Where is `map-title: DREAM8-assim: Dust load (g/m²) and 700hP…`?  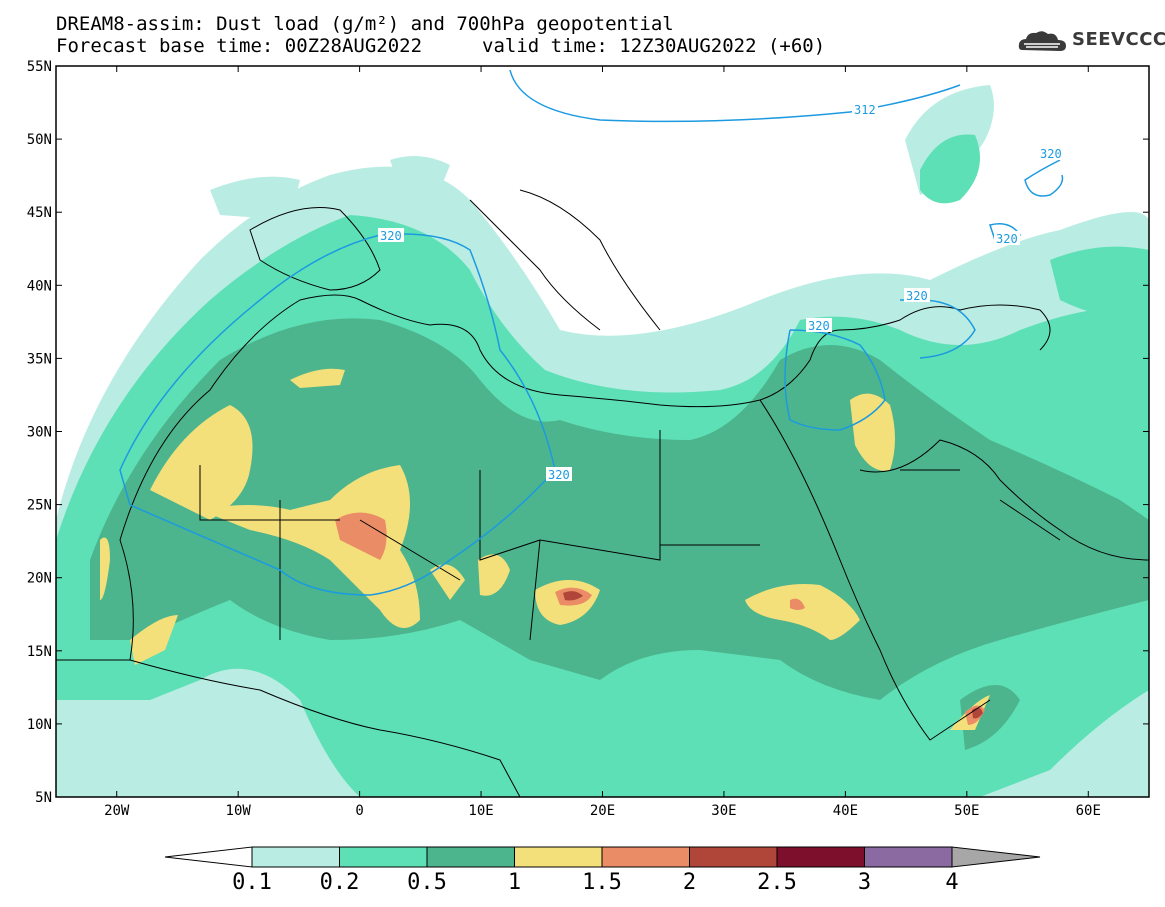 map-title: DREAM8-assim: Dust load (g/m²) and 700hP… is located at coordinates (365, 24).